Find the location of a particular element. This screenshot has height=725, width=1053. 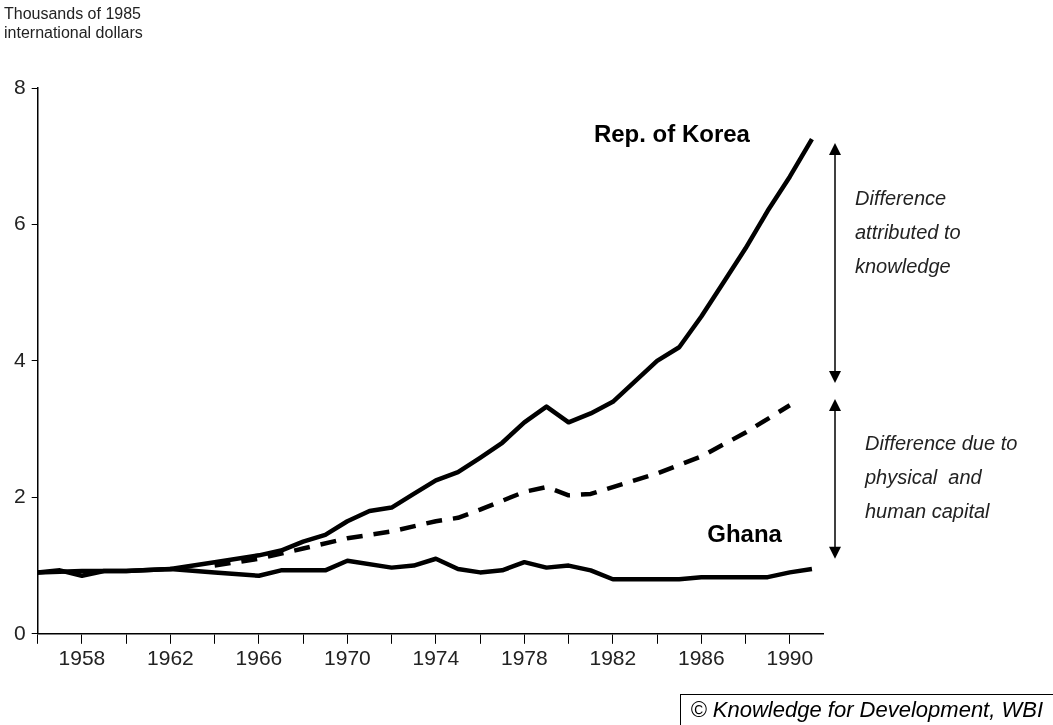

text: Difference due to physical and human capital is located at coordinates (941, 478).